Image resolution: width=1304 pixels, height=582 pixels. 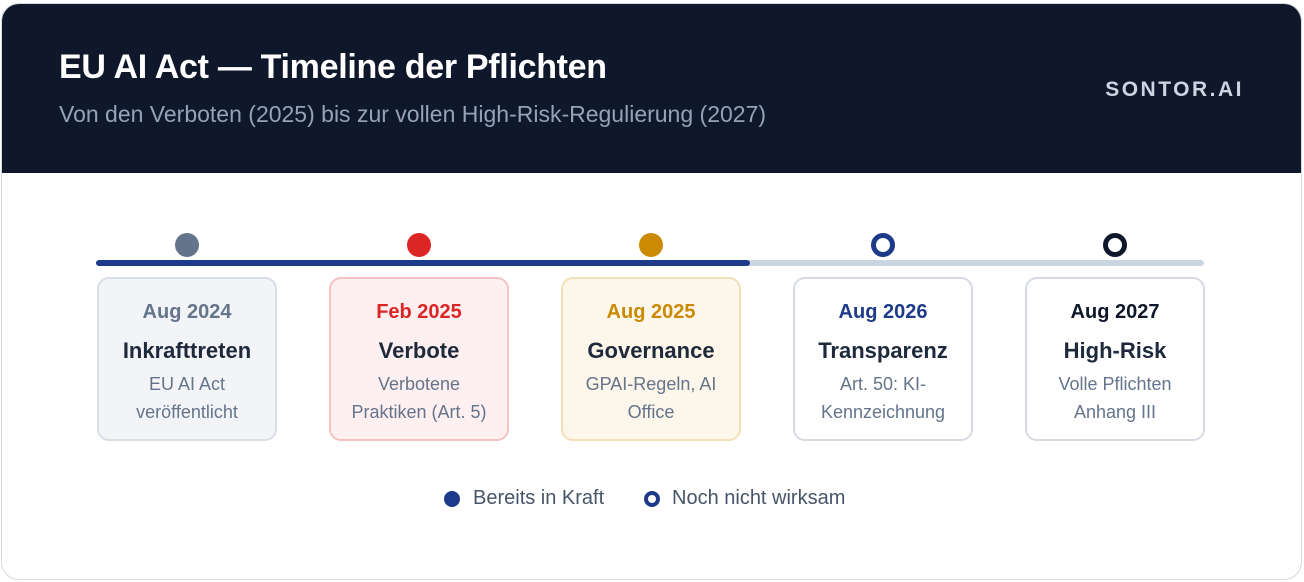 I want to click on stage-description-line: Volle Pflichten, so click(x=1115, y=384).